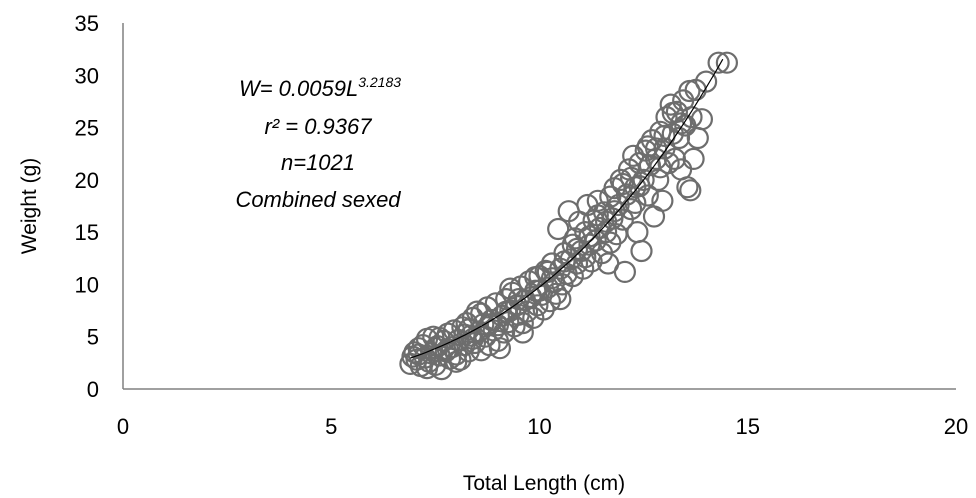 The width and height of the screenshot is (976, 498). I want to click on group-text: Combined sexed, so click(318, 199).